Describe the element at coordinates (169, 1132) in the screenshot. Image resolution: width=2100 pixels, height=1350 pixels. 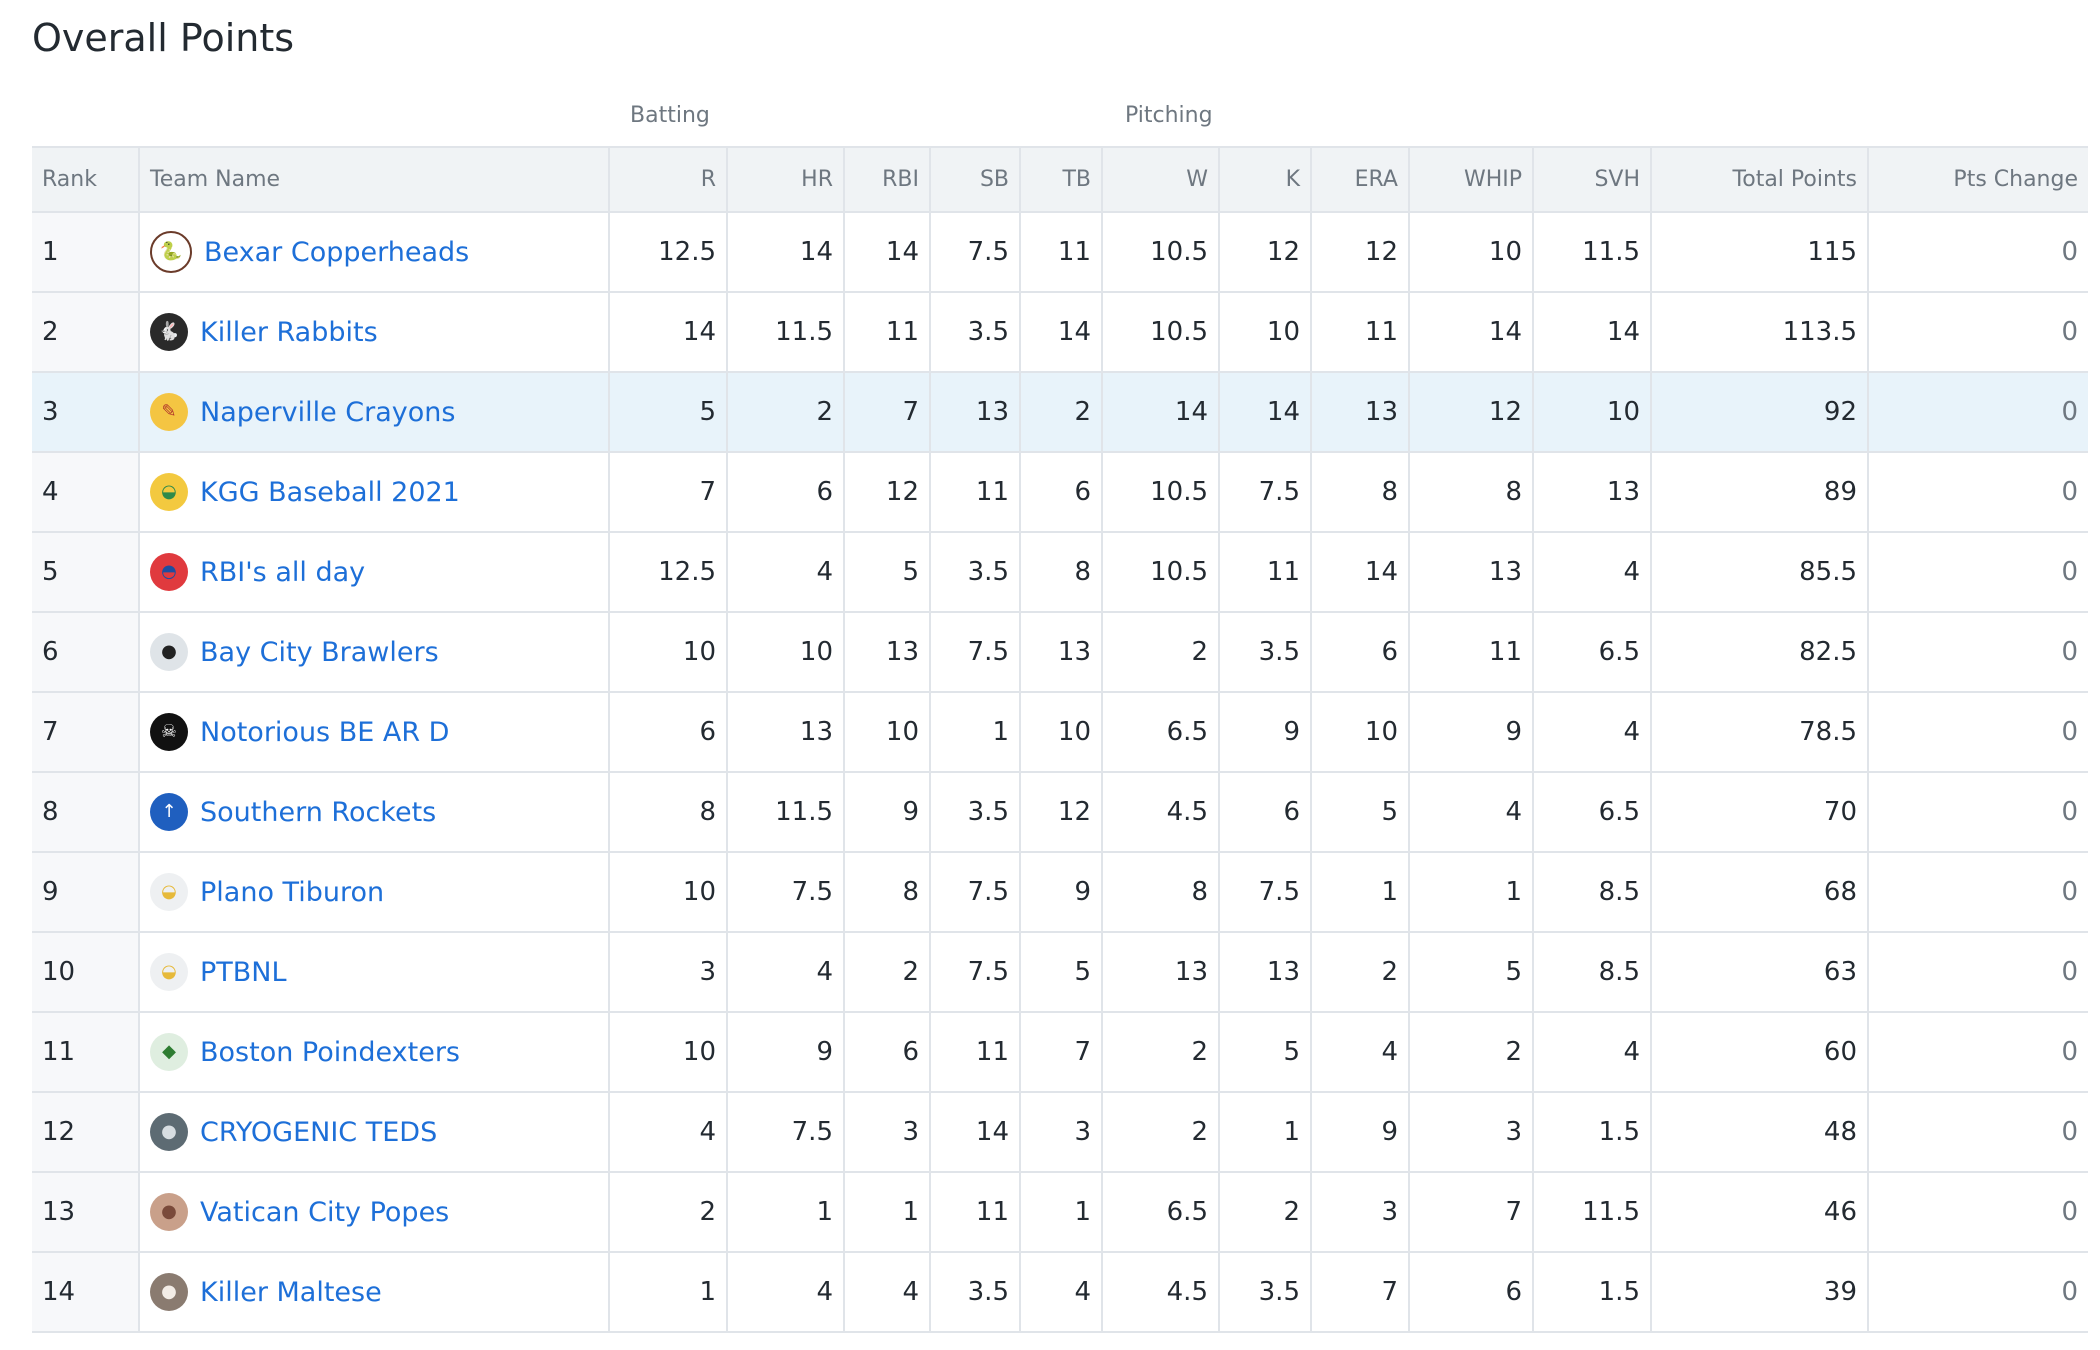
I see `frozen-head-logo-icon: ●` at that location.